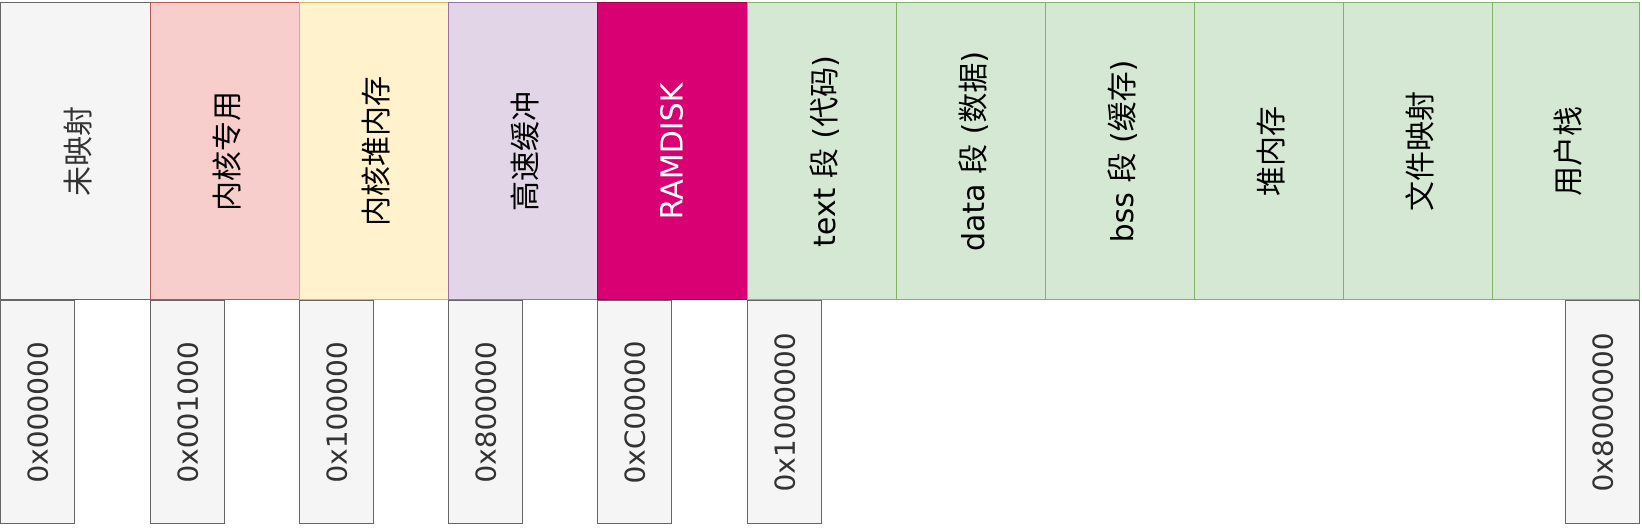 The image size is (1642, 530). What do you see at coordinates (974, 151) in the screenshot?
I see `segment-label: data 段 (数据)` at bounding box center [974, 151].